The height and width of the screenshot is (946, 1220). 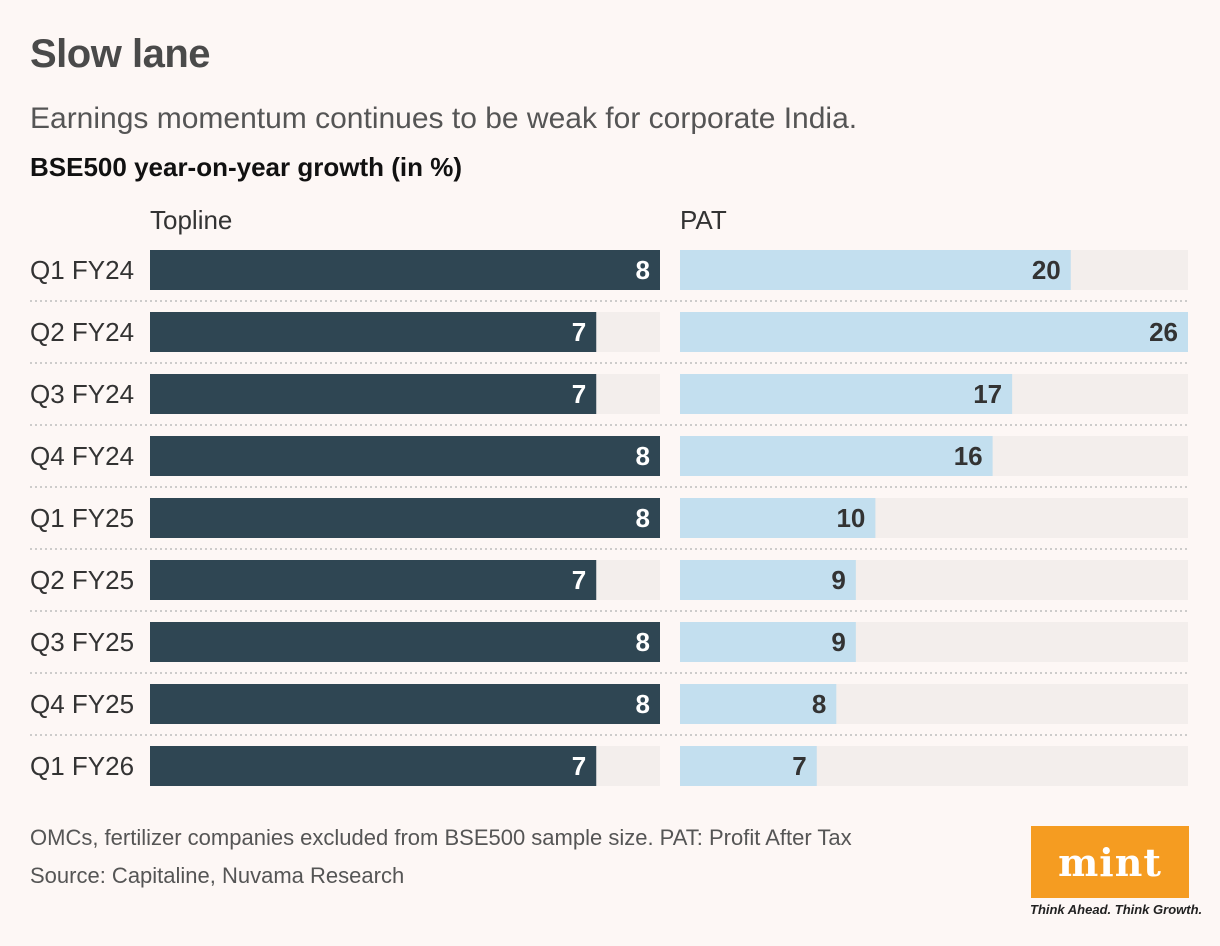 What do you see at coordinates (82, 394) in the screenshot?
I see `category-label: Q3 FY24` at bounding box center [82, 394].